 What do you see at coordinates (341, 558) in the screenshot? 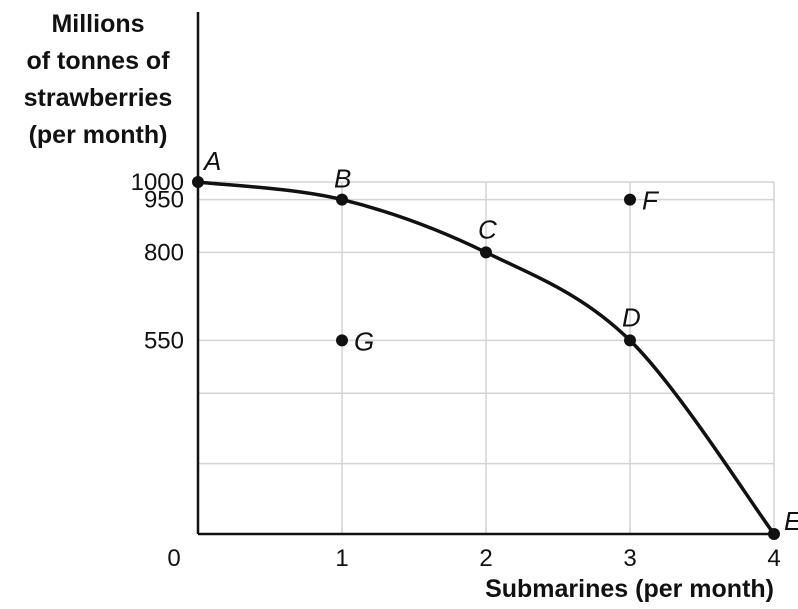
I see `x-tick-label: 1` at bounding box center [341, 558].